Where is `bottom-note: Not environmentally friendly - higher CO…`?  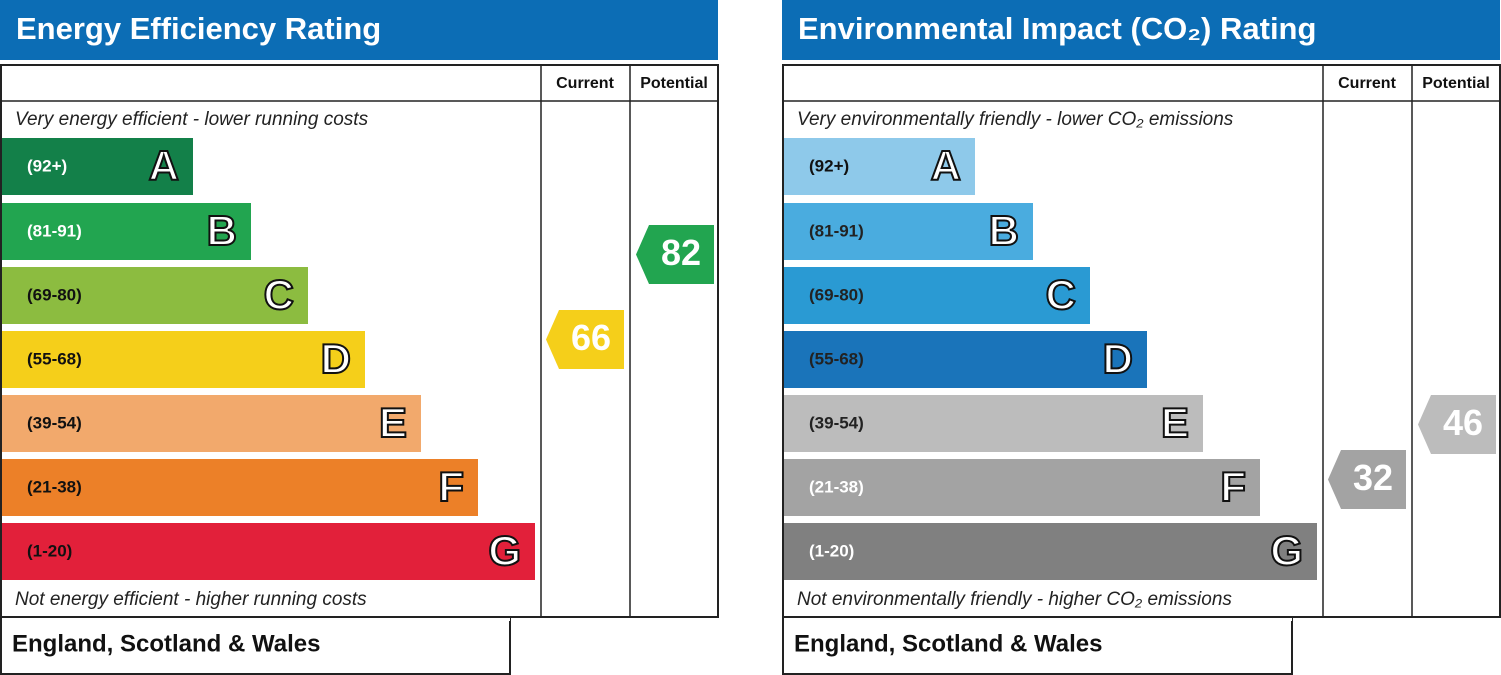 bottom-note: Not environmentally friendly - higher CO… is located at coordinates (1014, 599).